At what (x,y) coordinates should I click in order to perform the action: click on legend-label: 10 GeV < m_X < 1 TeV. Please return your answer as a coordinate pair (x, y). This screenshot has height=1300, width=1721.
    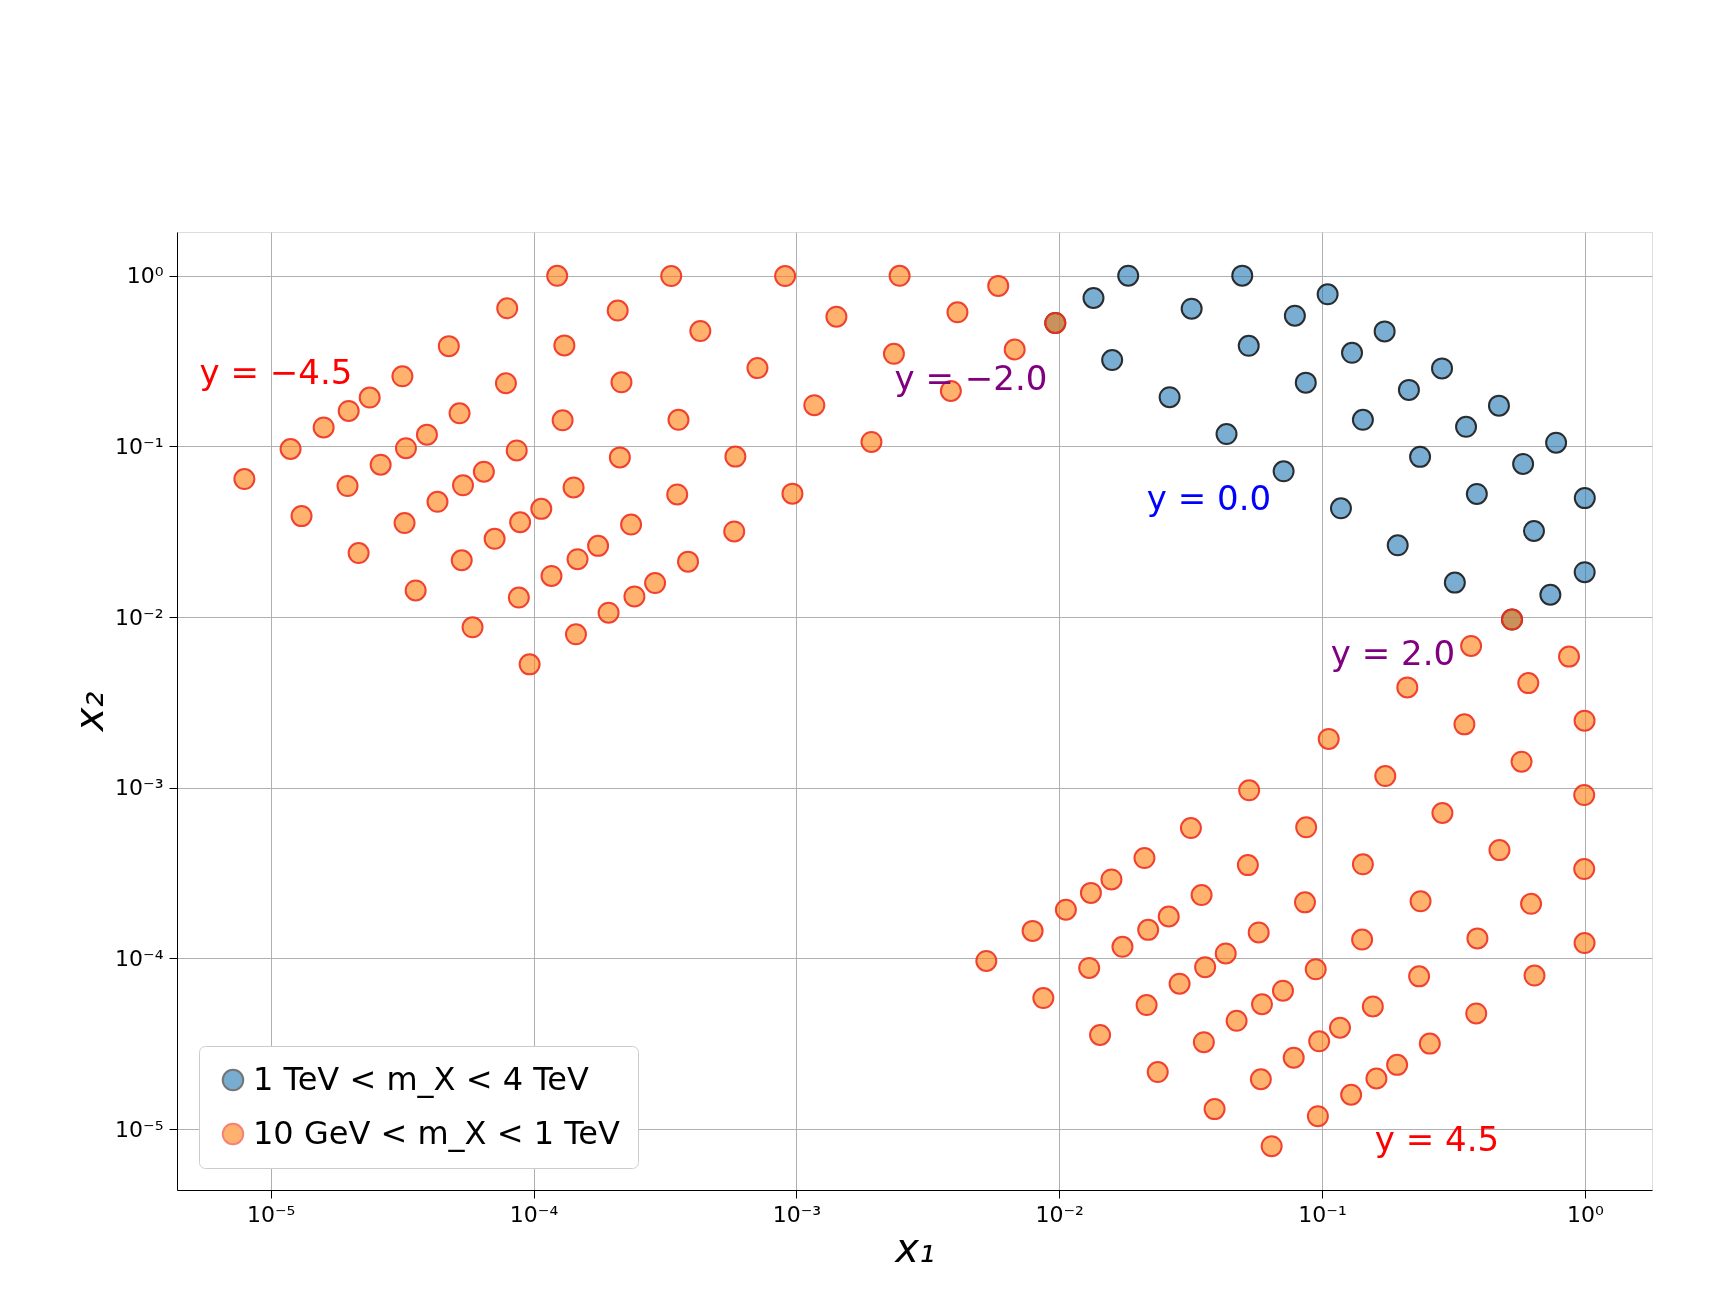
    Looking at the image, I should click on (436, 1133).